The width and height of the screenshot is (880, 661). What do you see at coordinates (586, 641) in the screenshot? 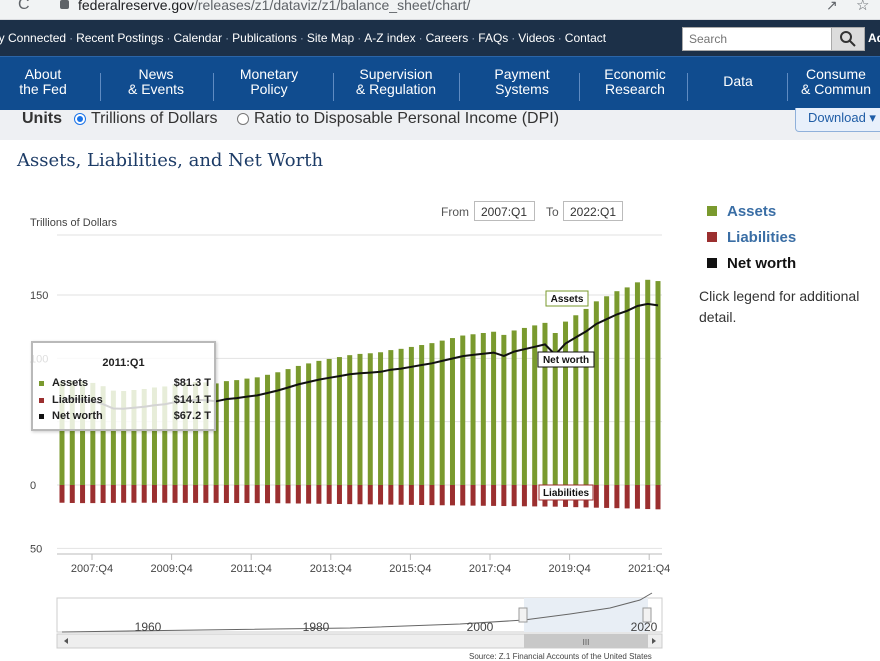
I see `navigator-scrollbar-thumb` at bounding box center [586, 641].